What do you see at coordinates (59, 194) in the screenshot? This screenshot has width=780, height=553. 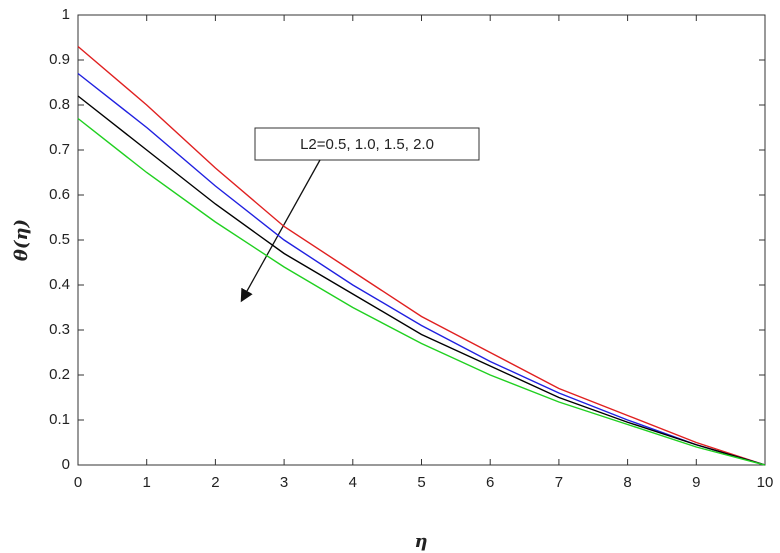 I see `y-tick-label: 0.6` at bounding box center [59, 194].